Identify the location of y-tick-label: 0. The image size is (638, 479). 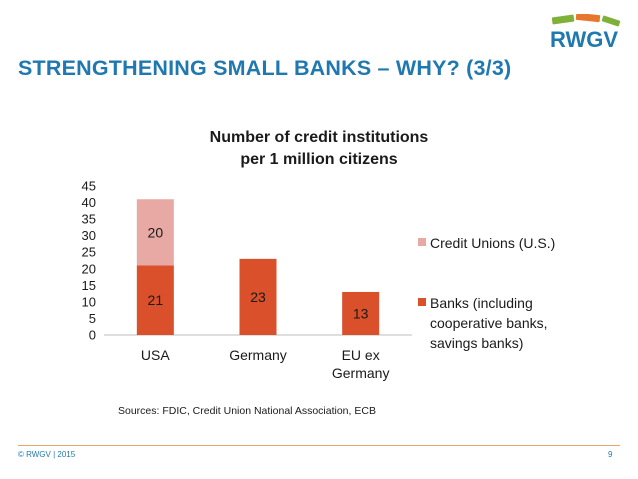
(92, 335).